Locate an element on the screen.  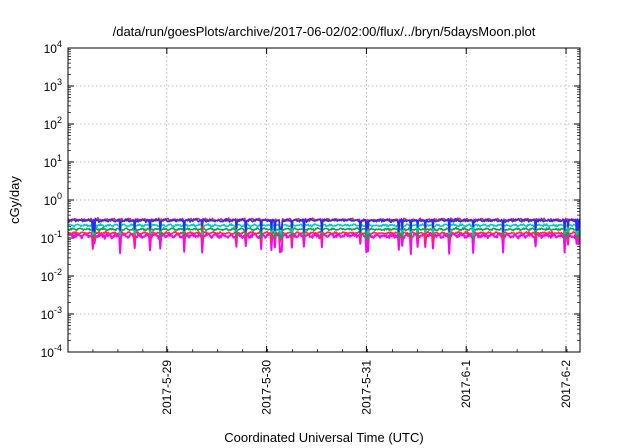
x-tick-label: 2017-6-1 is located at coordinates (466, 384).